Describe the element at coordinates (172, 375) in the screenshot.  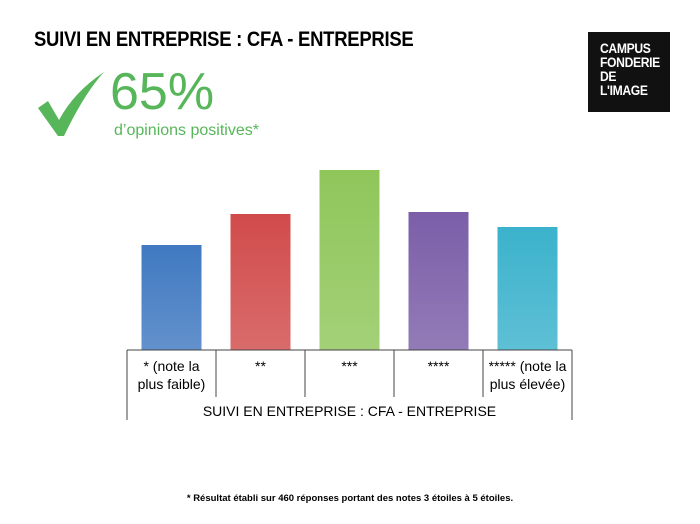
I see `category-label-1: * (note la plus faible)` at that location.